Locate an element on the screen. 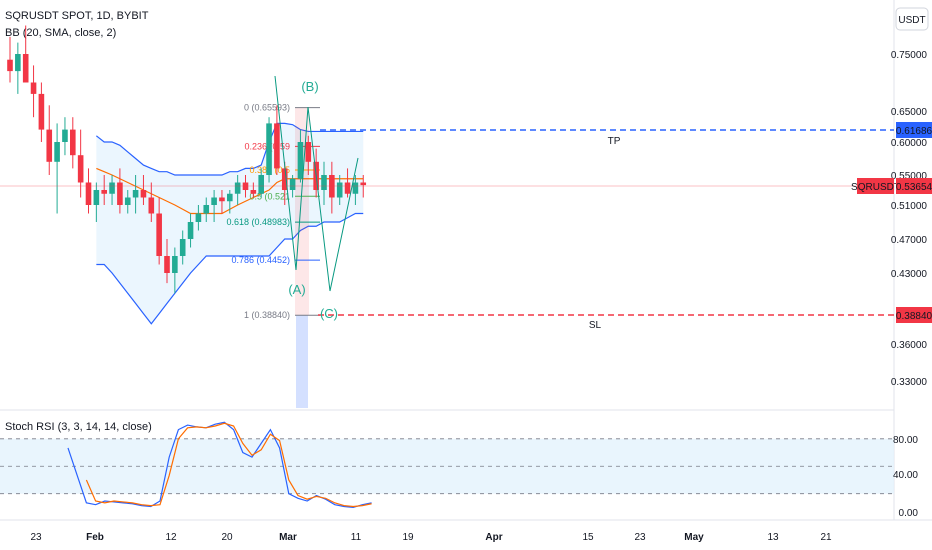 The image size is (932, 550). last-price-badge is located at coordinates (914, 186).